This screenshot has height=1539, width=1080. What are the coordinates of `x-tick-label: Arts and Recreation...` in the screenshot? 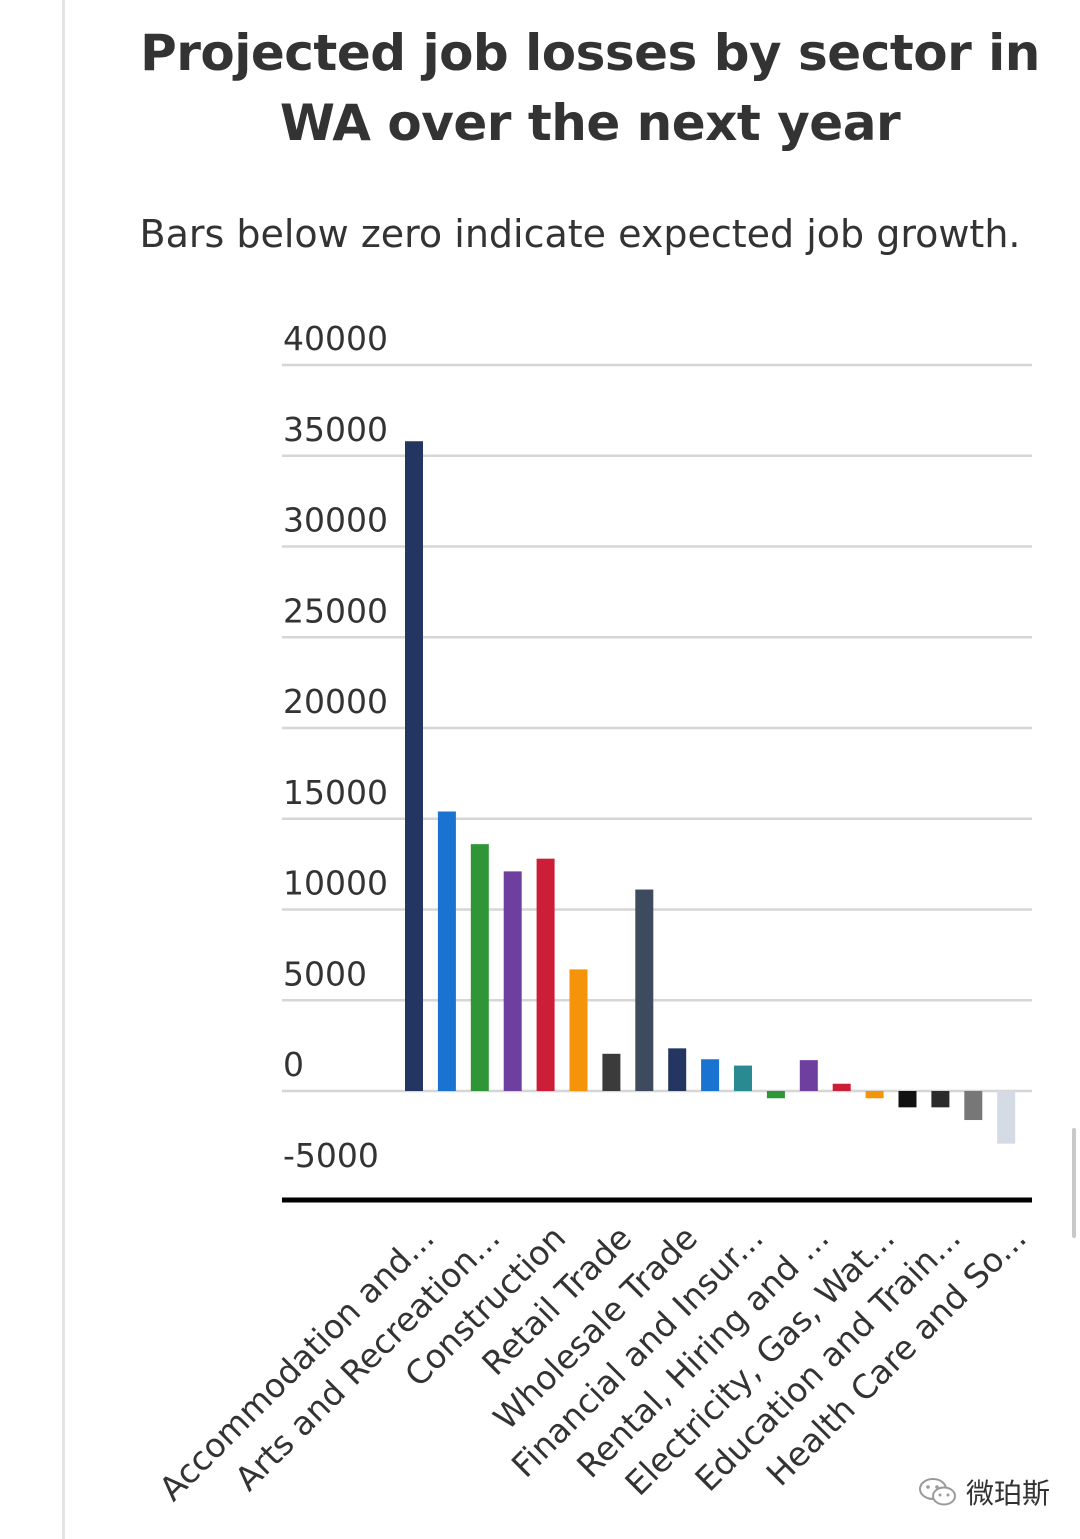 It's located at (367, 1358).